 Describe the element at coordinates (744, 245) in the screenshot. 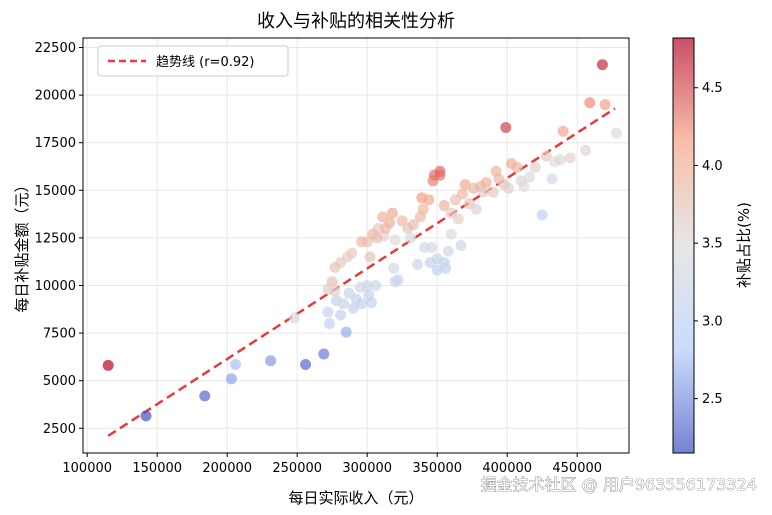

I see `colorbar-label: 补贴占比(%)` at that location.